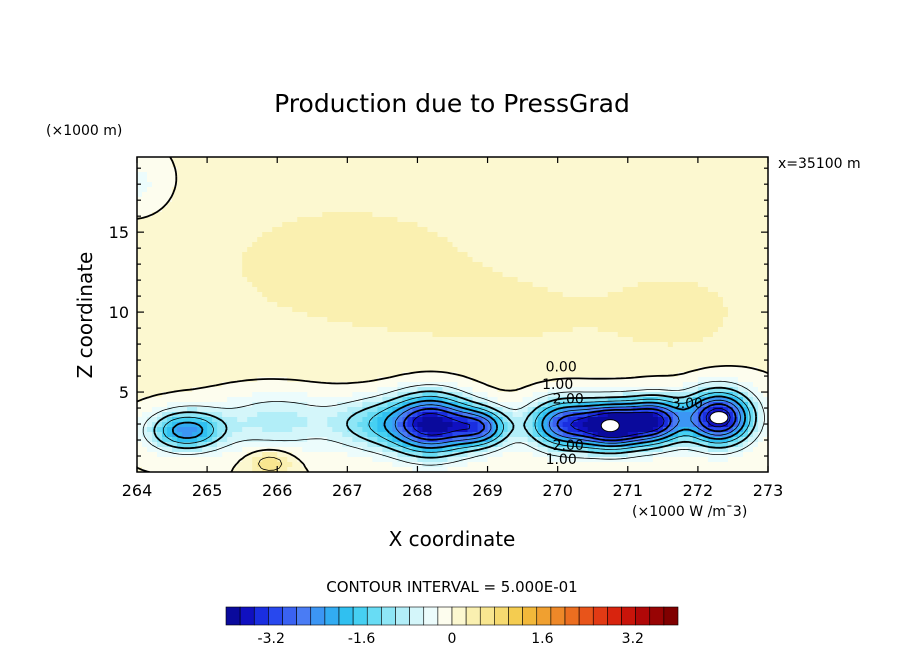  What do you see at coordinates (84, 131) in the screenshot?
I see `y-scale-label: (×1000 m)` at bounding box center [84, 131].